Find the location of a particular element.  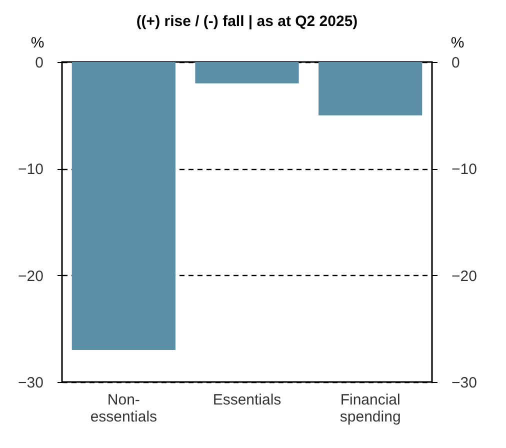

y2-tick-label: −10 is located at coordinates (464, 169).